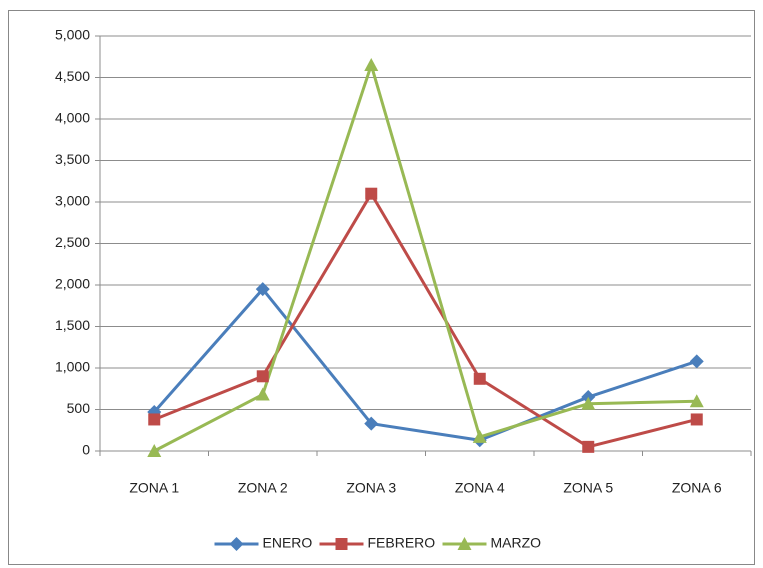  Describe the element at coordinates (72, 76) in the screenshot. I see `y-tick-label: 4,500` at that location.